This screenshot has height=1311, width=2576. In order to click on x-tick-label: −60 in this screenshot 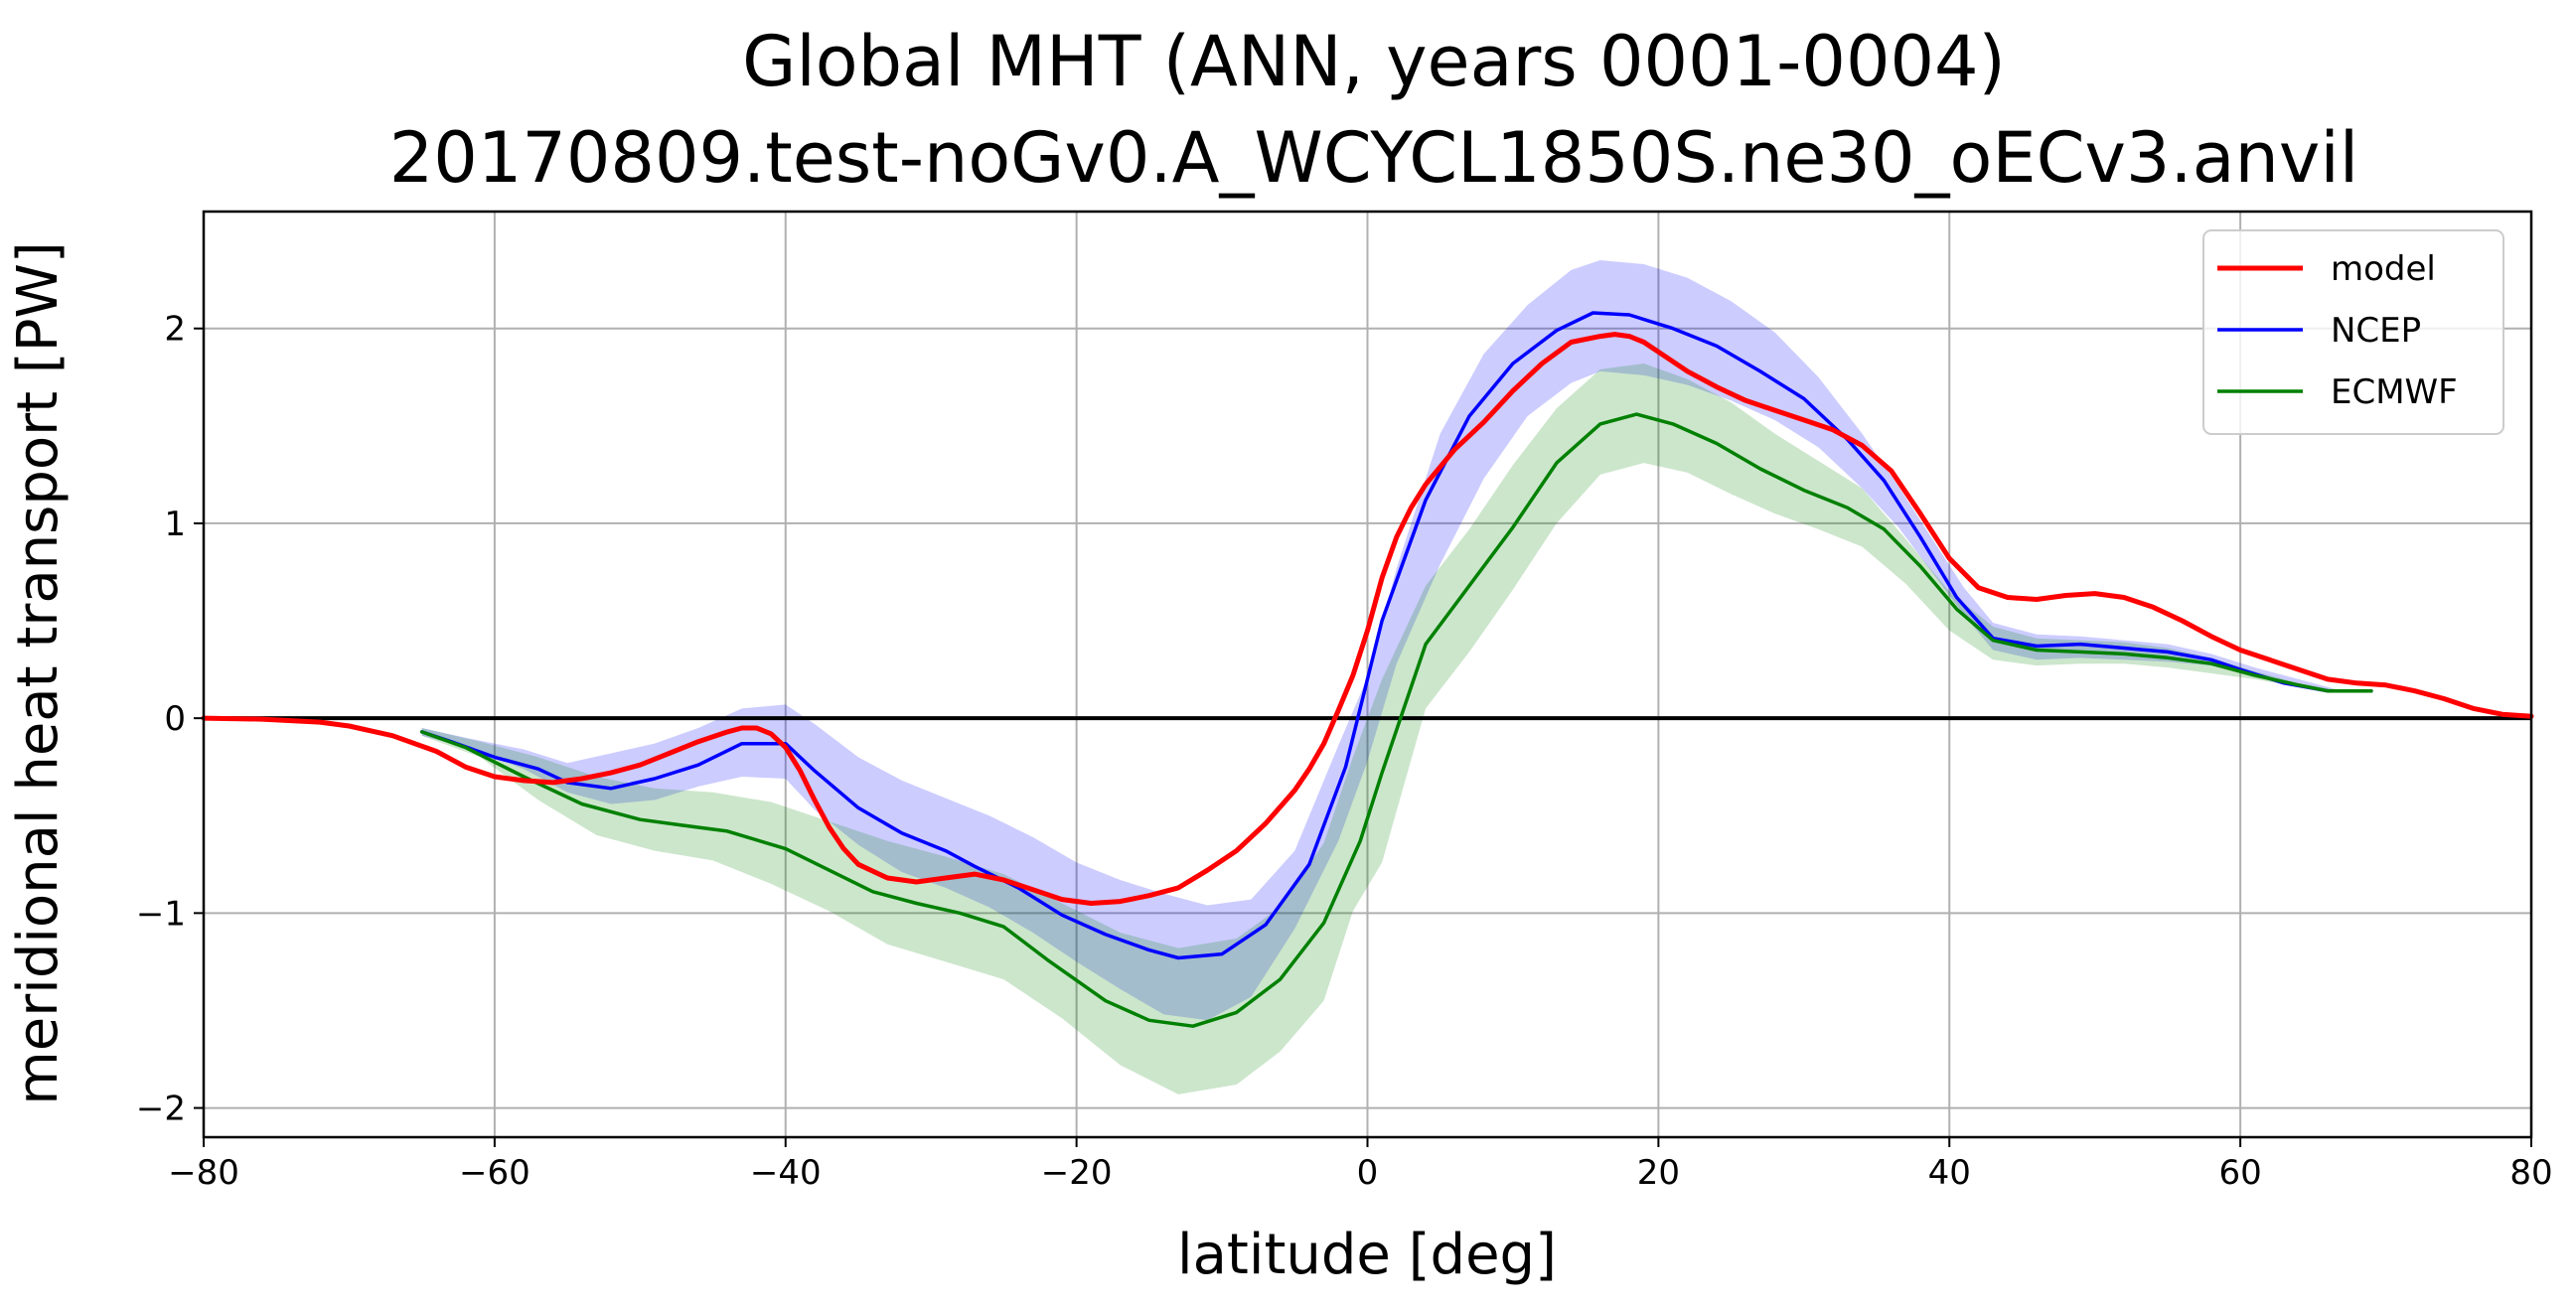, I will do `click(494, 1173)`.